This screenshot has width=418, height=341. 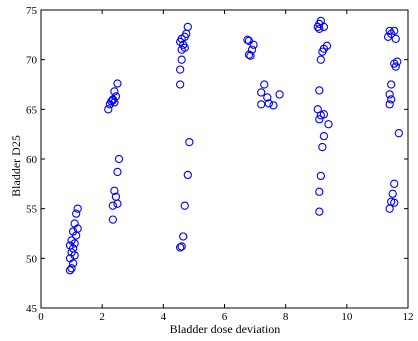 I want to click on x-tick-label: 12, so click(x=408, y=317).